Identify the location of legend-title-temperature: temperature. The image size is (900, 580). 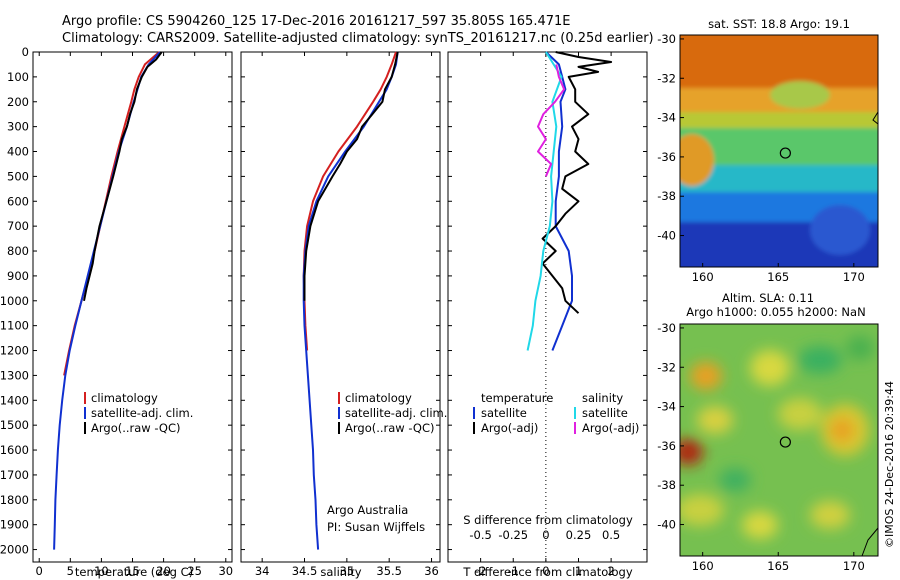
(517, 398).